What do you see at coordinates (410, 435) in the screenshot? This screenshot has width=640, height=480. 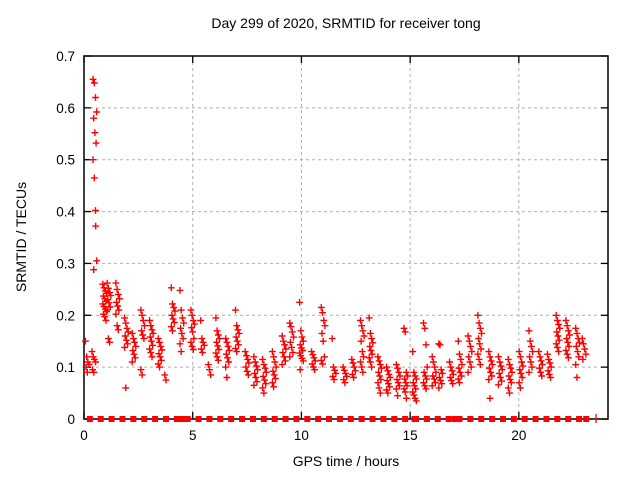 I see `svg-text: 15` at bounding box center [410, 435].